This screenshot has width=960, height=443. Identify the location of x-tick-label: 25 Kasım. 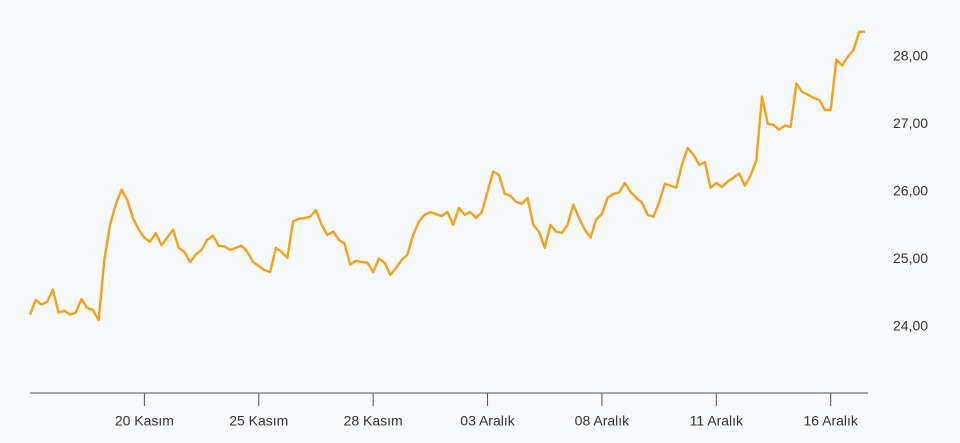
(258, 421).